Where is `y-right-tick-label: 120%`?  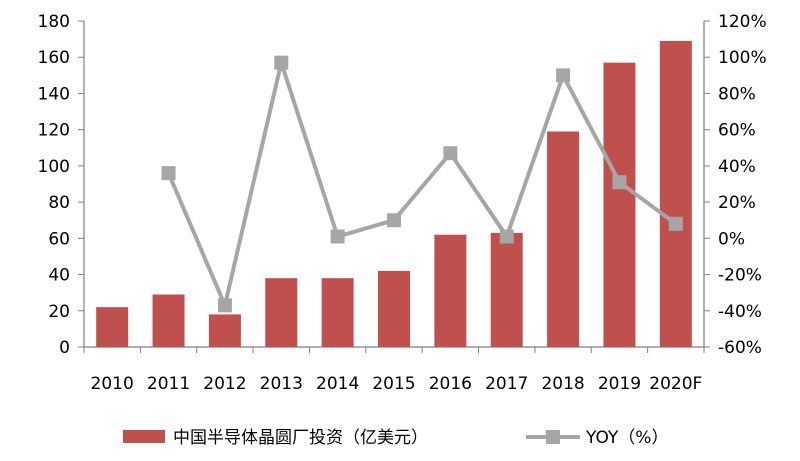 y-right-tick-label: 120% is located at coordinates (742, 22).